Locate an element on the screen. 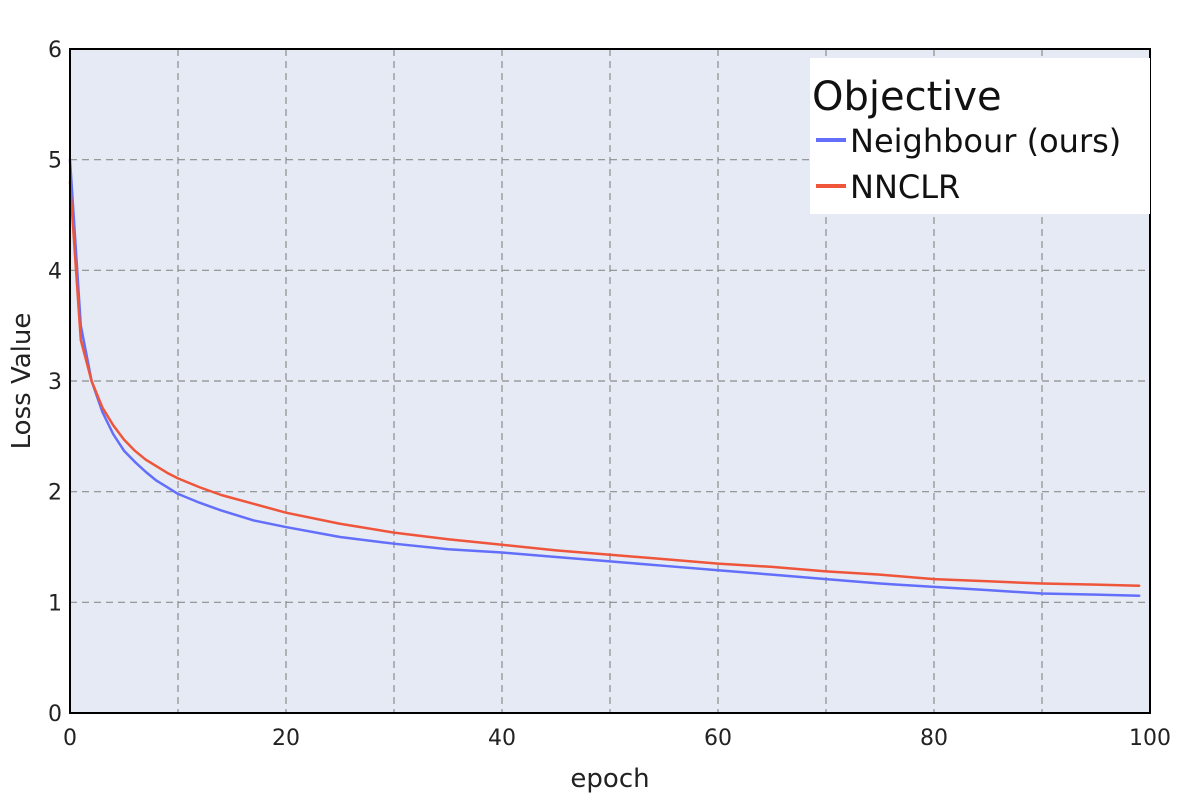 This screenshot has width=1200, height=800. y-axis-label: Loss Value is located at coordinates (22, 381).